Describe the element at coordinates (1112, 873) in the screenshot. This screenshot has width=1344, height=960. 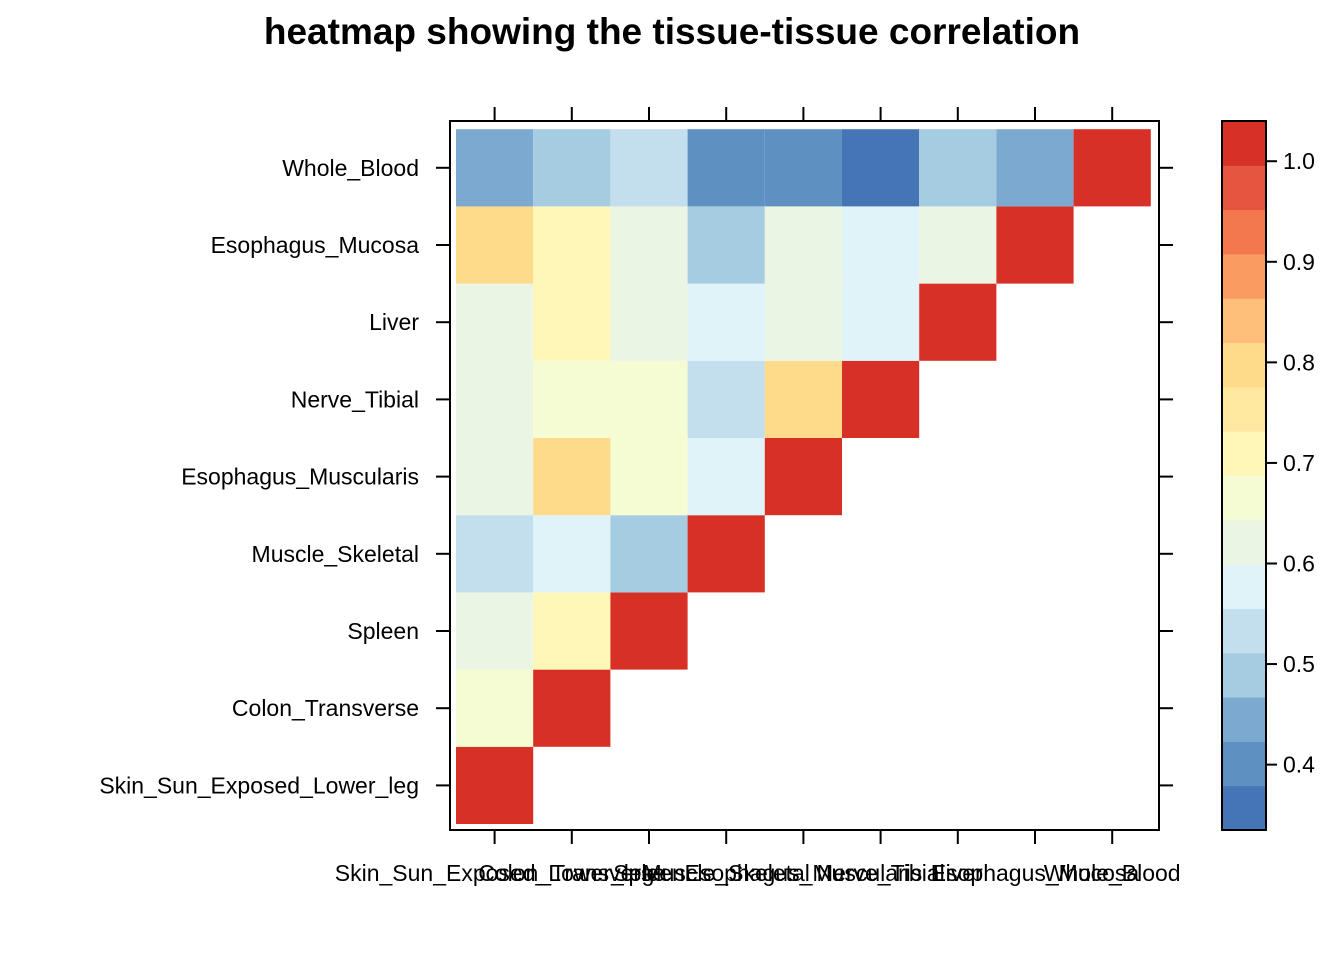
I see `x-tick-label: Whole_Blood` at that location.